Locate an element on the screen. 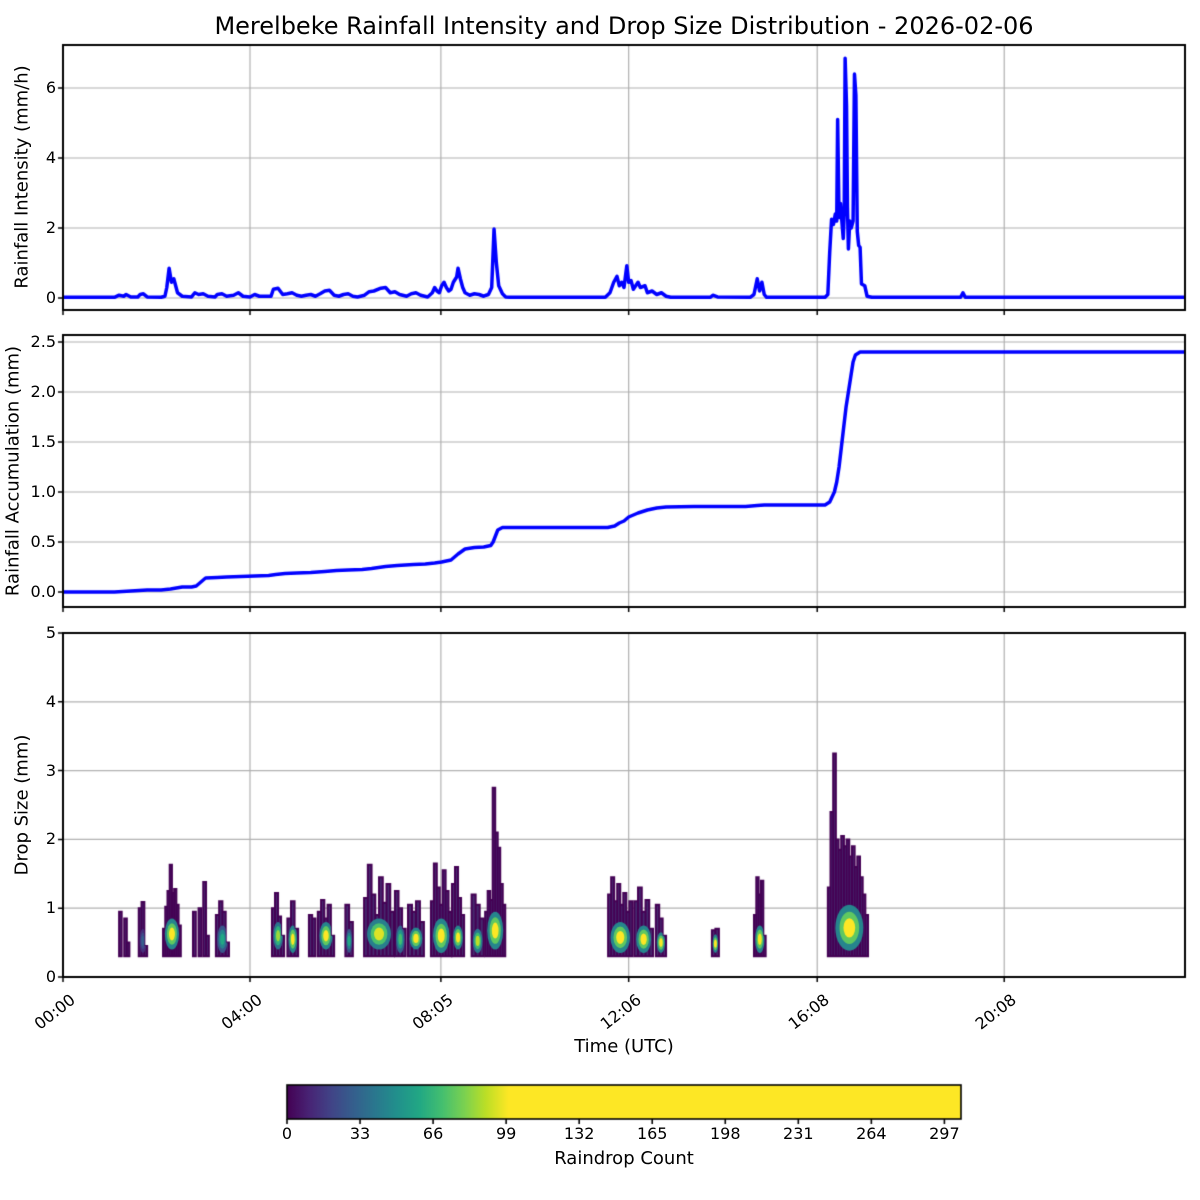  colorbar-tick-label: 264 is located at coordinates (871, 1133).